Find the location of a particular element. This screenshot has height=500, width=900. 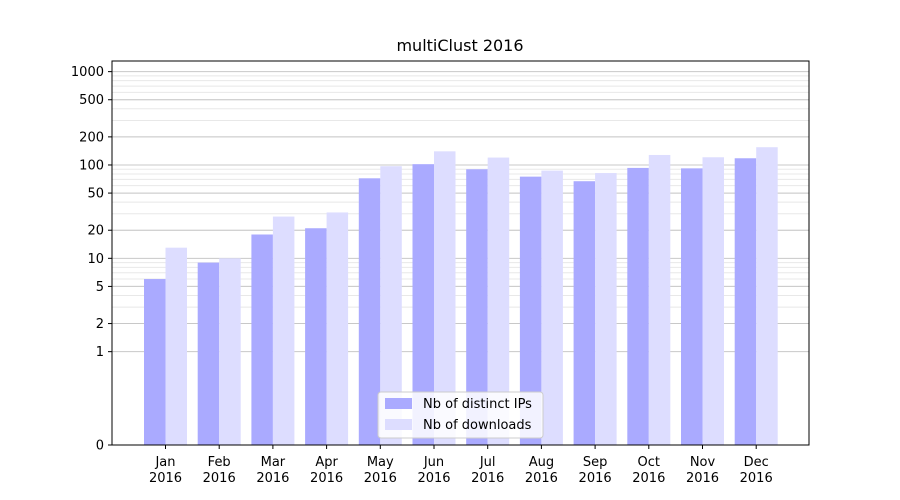

bar-ips-aug is located at coordinates (530, 310).